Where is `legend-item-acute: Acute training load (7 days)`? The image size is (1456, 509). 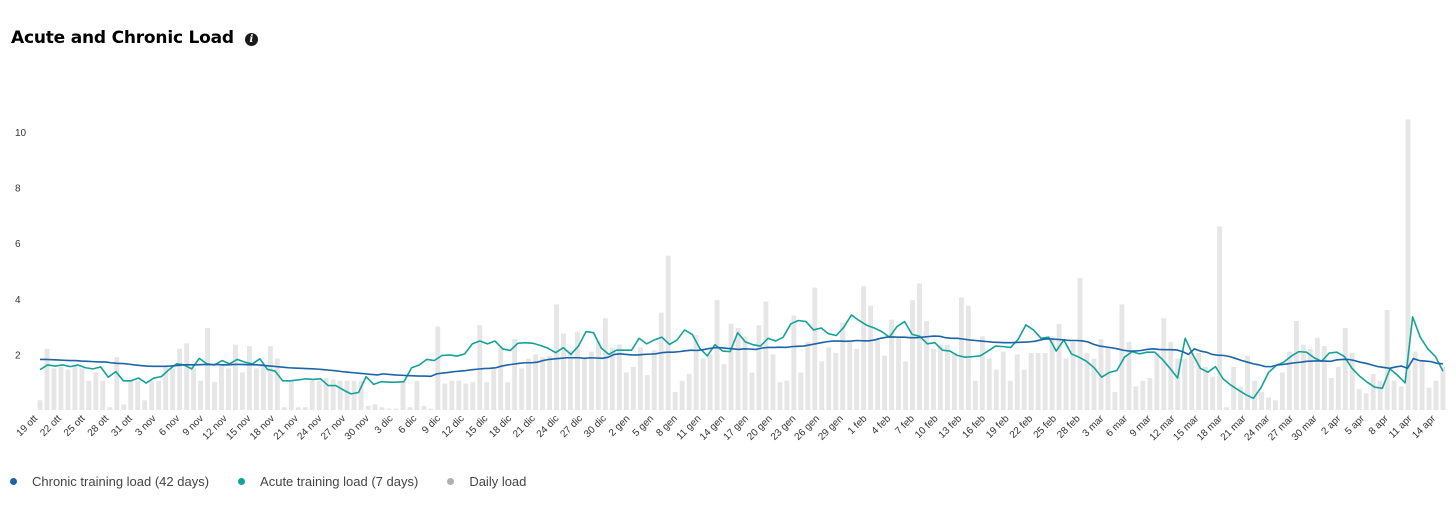 legend-item-acute: Acute training load (7 days) is located at coordinates (328, 481).